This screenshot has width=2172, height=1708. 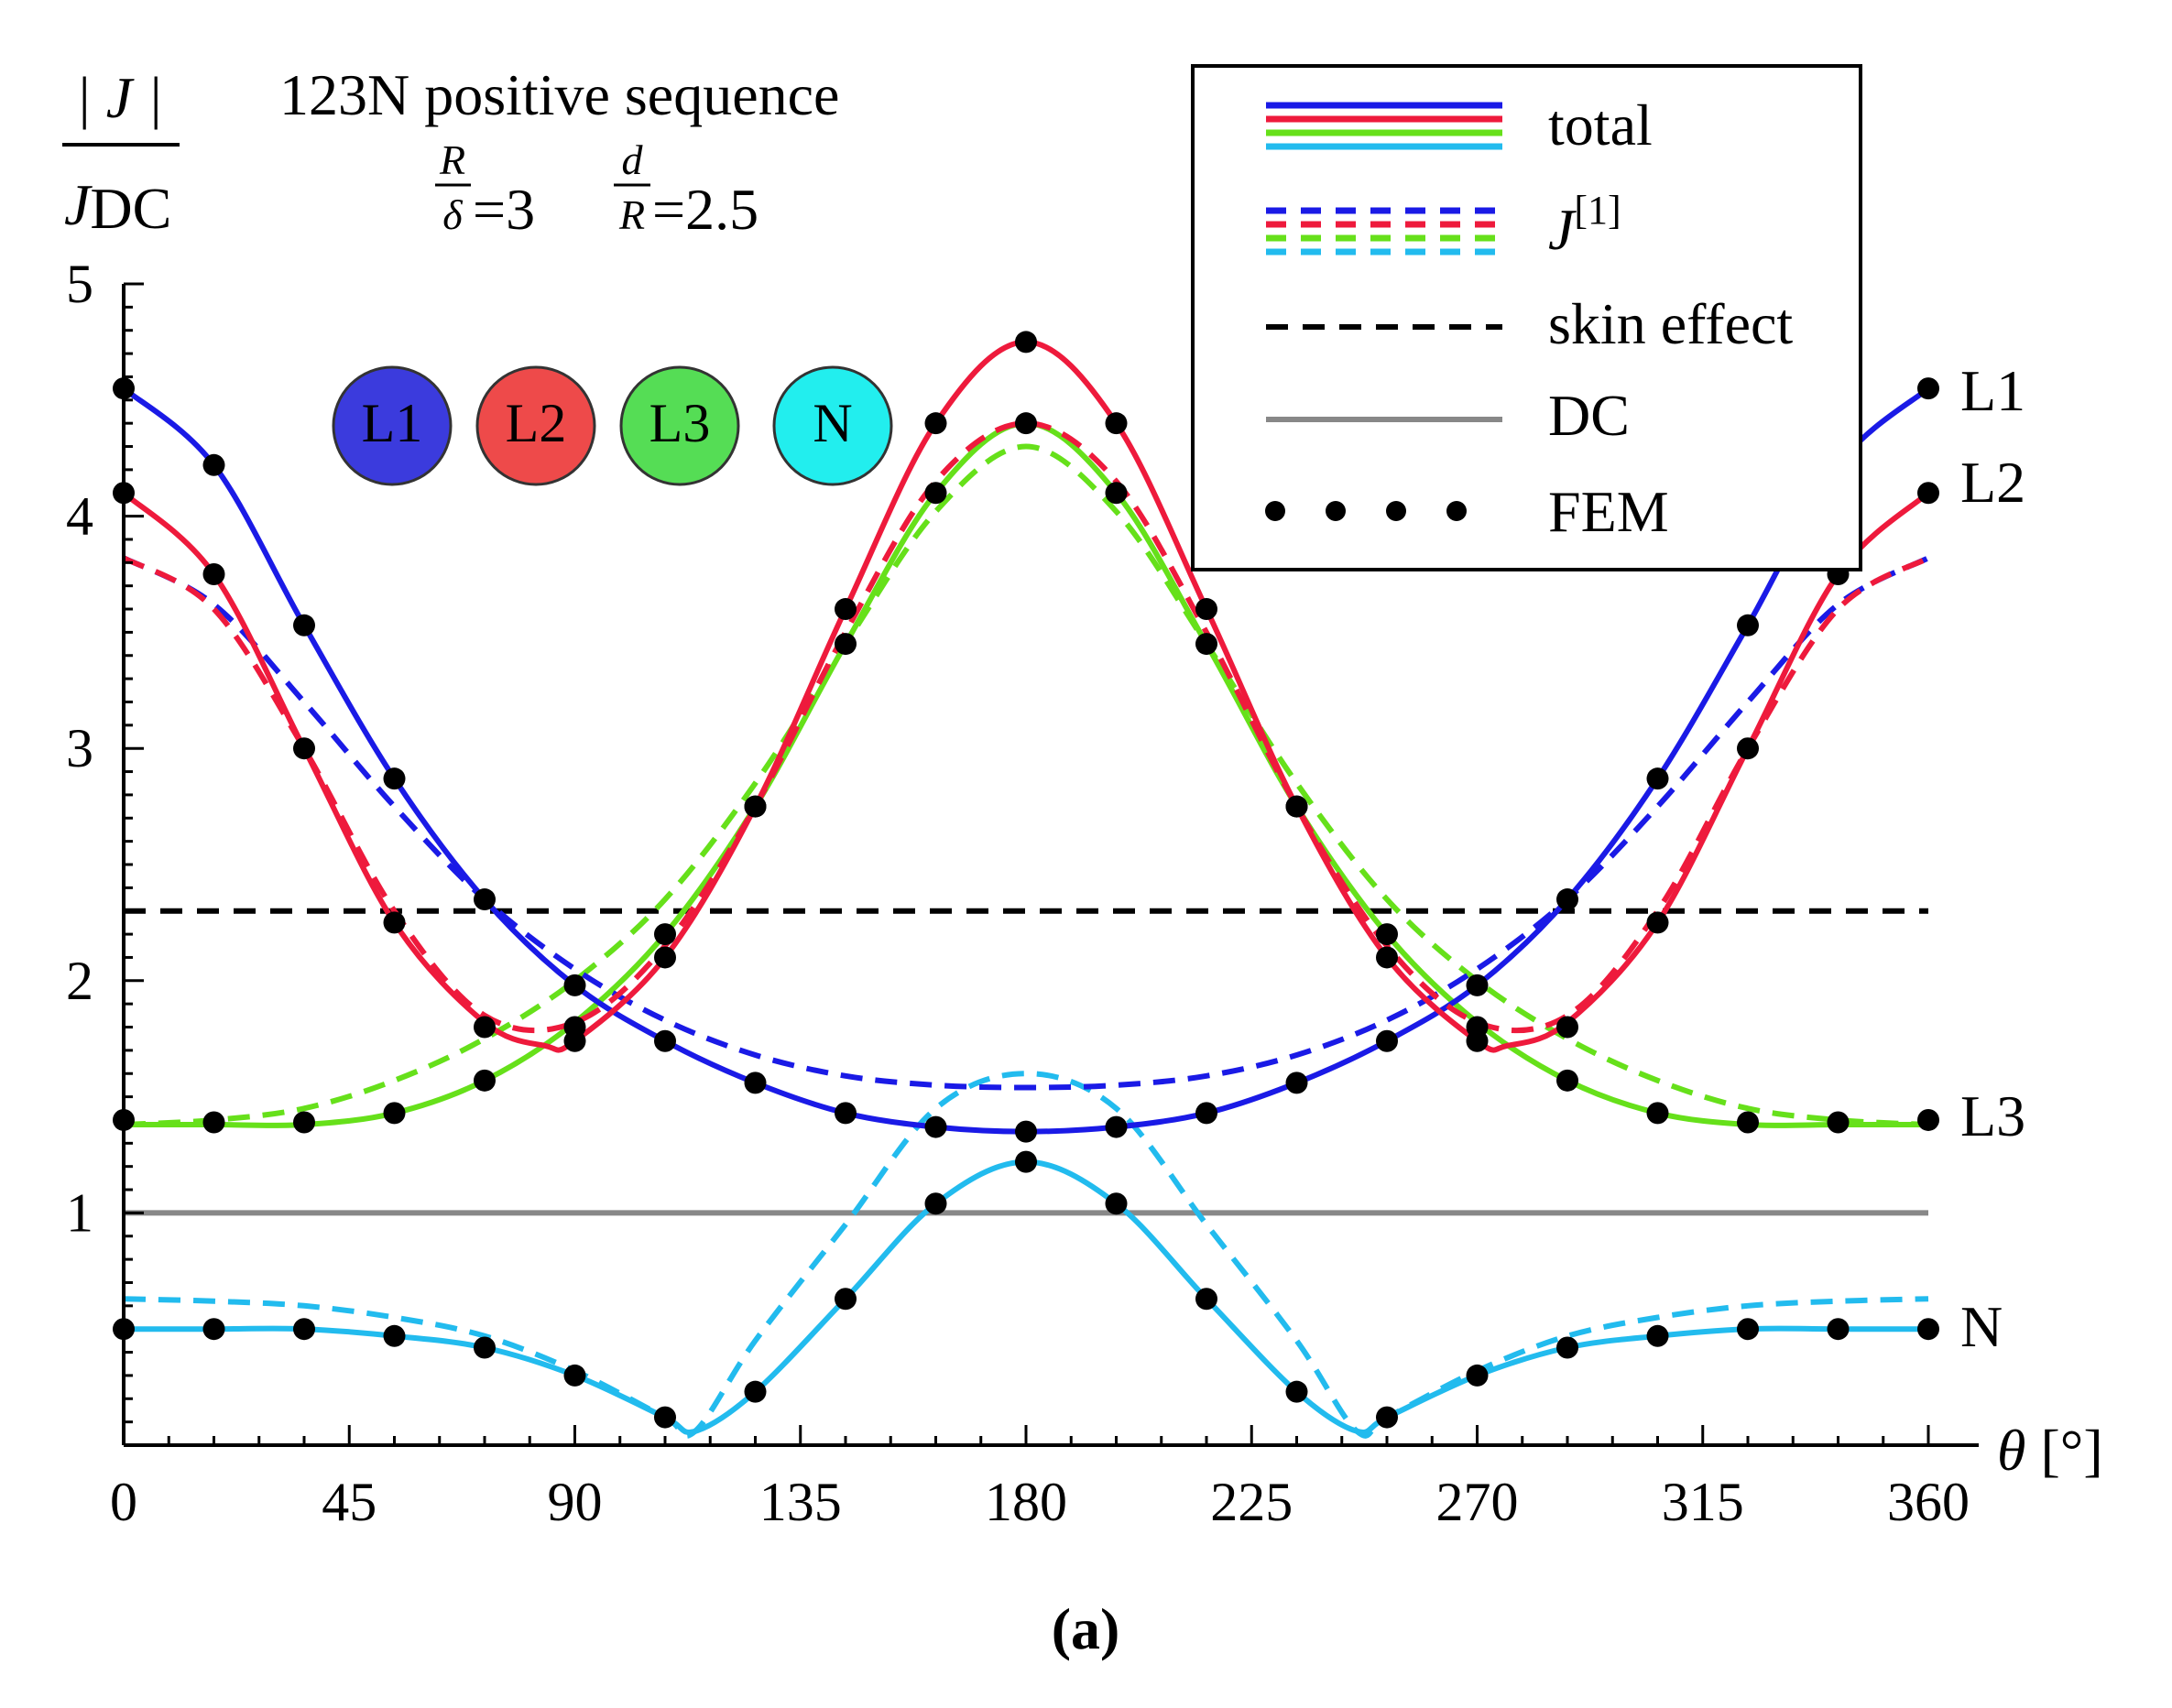 What do you see at coordinates (631, 214) in the screenshot?
I see `param-d-den: R` at bounding box center [631, 214].